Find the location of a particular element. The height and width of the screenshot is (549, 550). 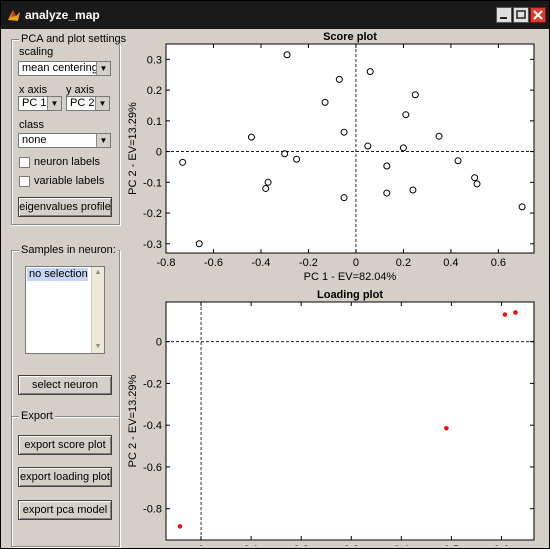

x-tick-label: -0.6 is located at coordinates (213, 263).